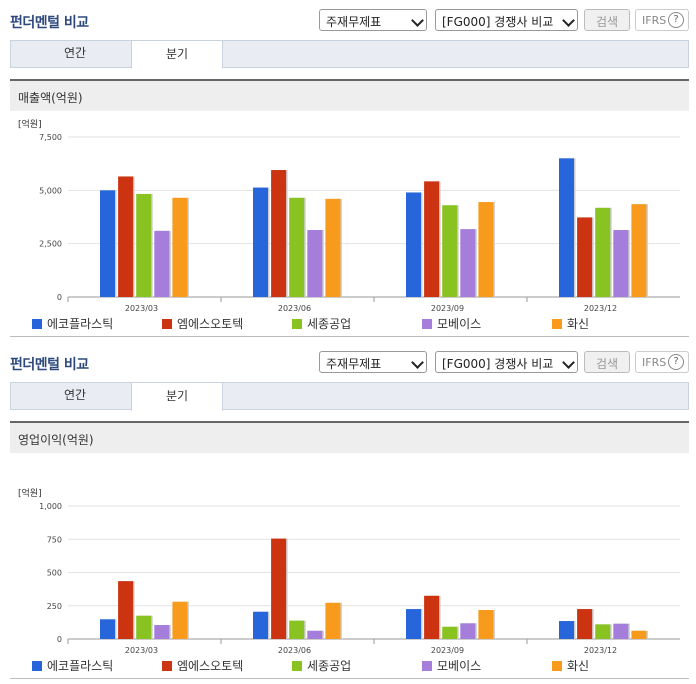 This screenshot has width=696, height=684. I want to click on y-tick-label: 1,000, so click(50, 506).